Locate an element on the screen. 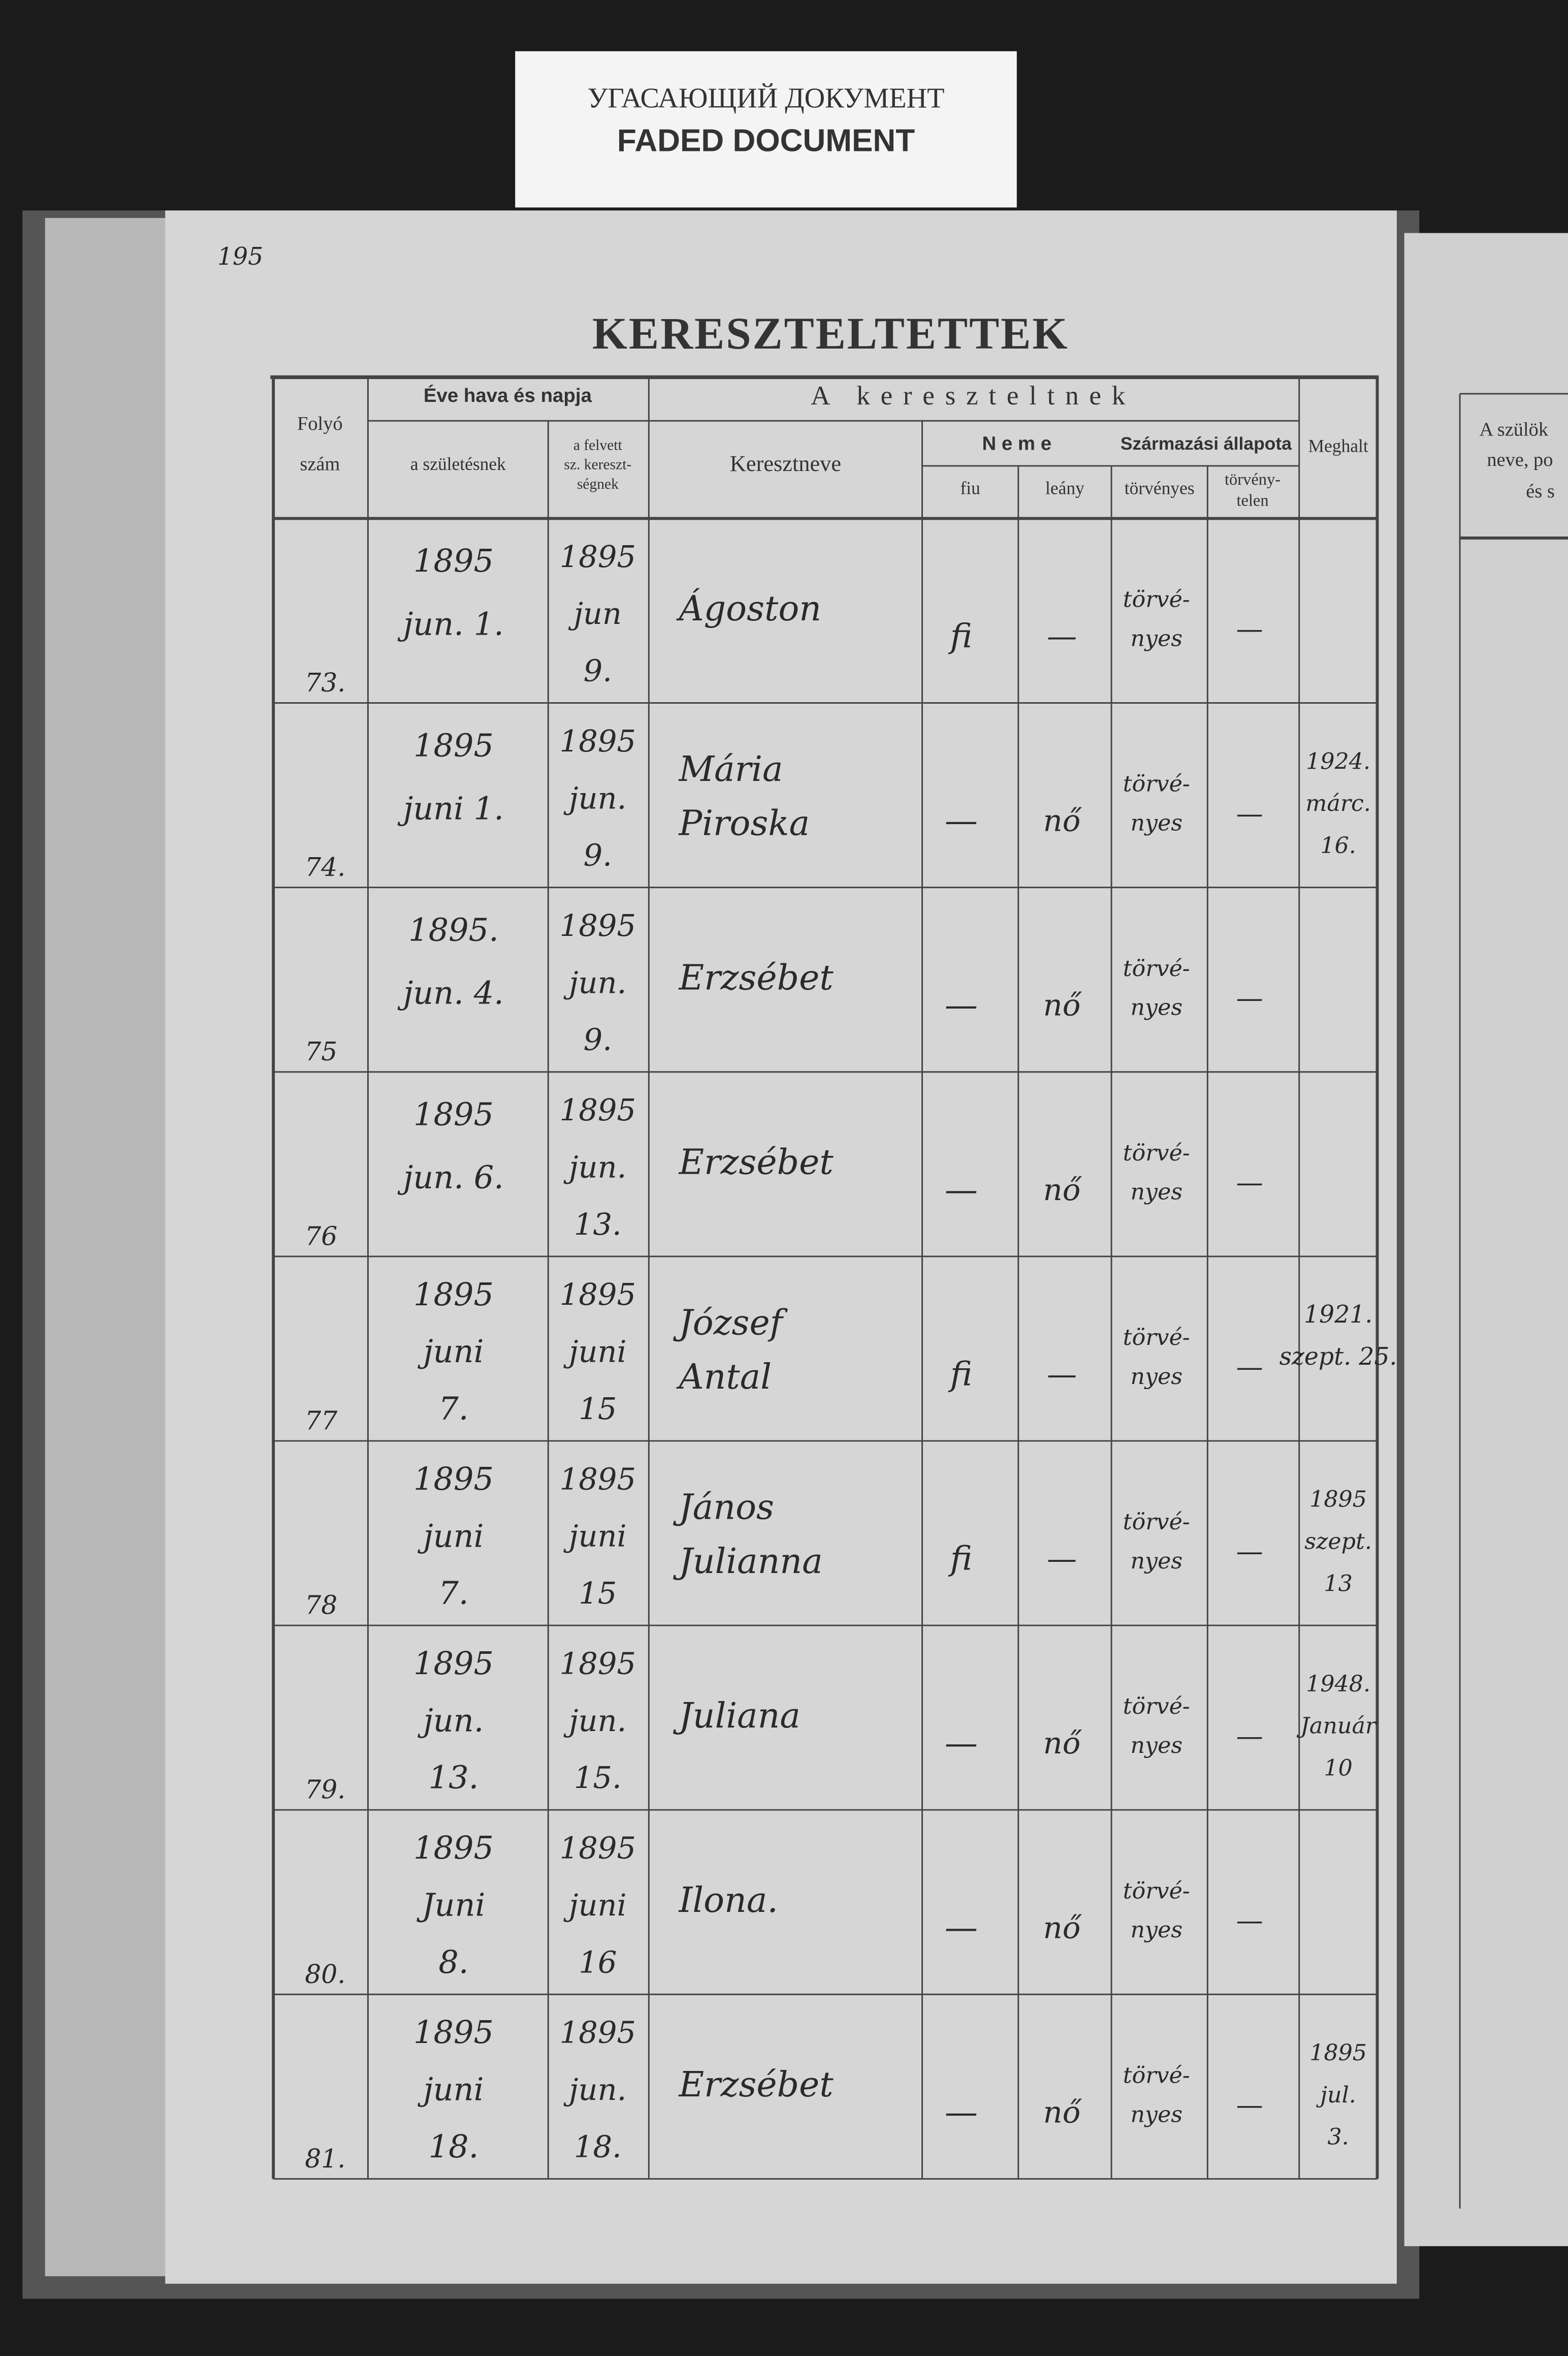 The image size is (1568, 2356). handwriting: 15. is located at coordinates (598, 1777).